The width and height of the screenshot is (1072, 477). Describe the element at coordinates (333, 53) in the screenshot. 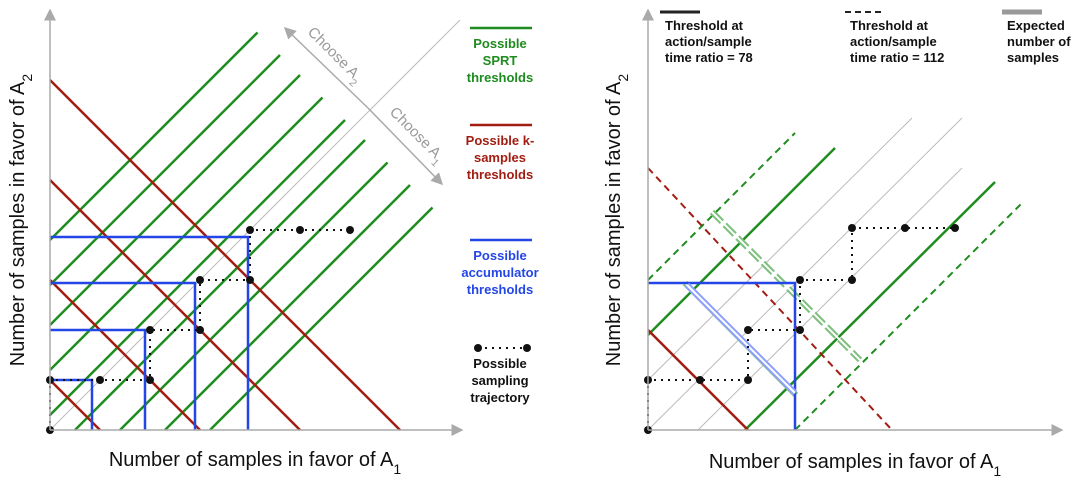

I see `choose-a2-label-main: Choose A` at that location.